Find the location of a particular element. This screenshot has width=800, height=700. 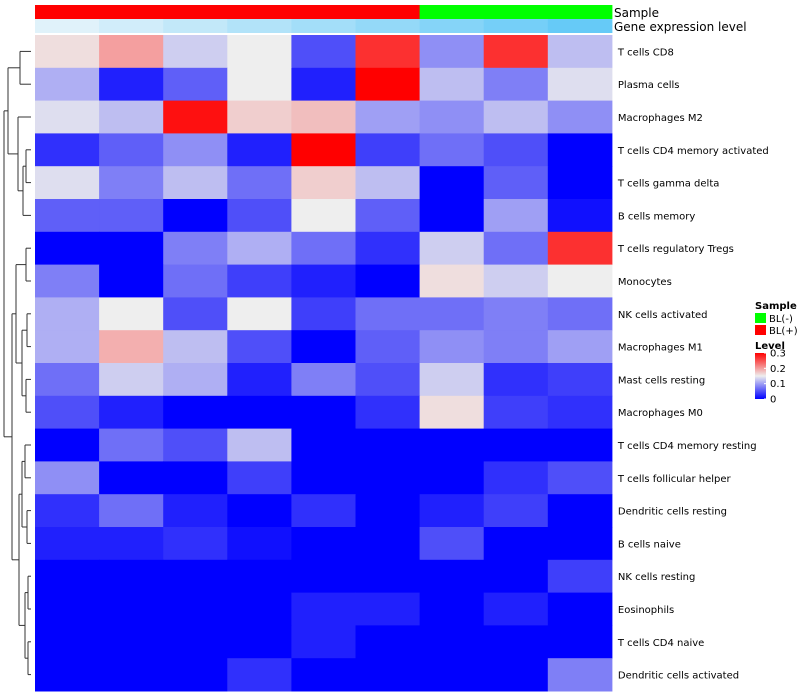

legend-level-title: Level is located at coordinates (770, 346).